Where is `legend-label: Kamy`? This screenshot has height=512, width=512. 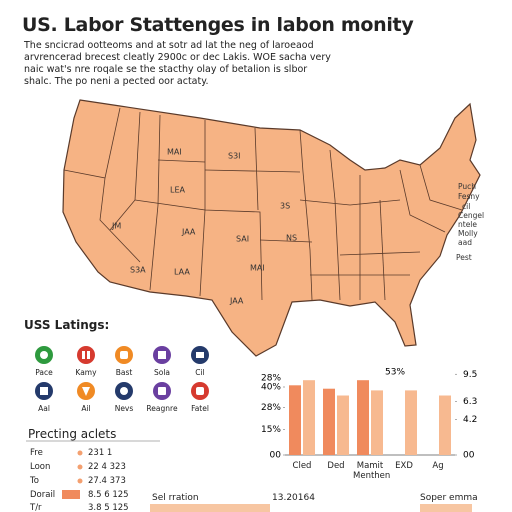 legend-label: Kamy is located at coordinates (86, 372).